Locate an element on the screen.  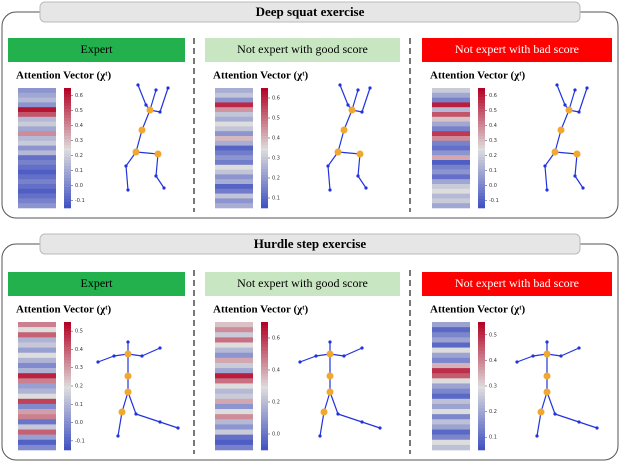
panel-label: Expert is located at coordinates (97, 283).